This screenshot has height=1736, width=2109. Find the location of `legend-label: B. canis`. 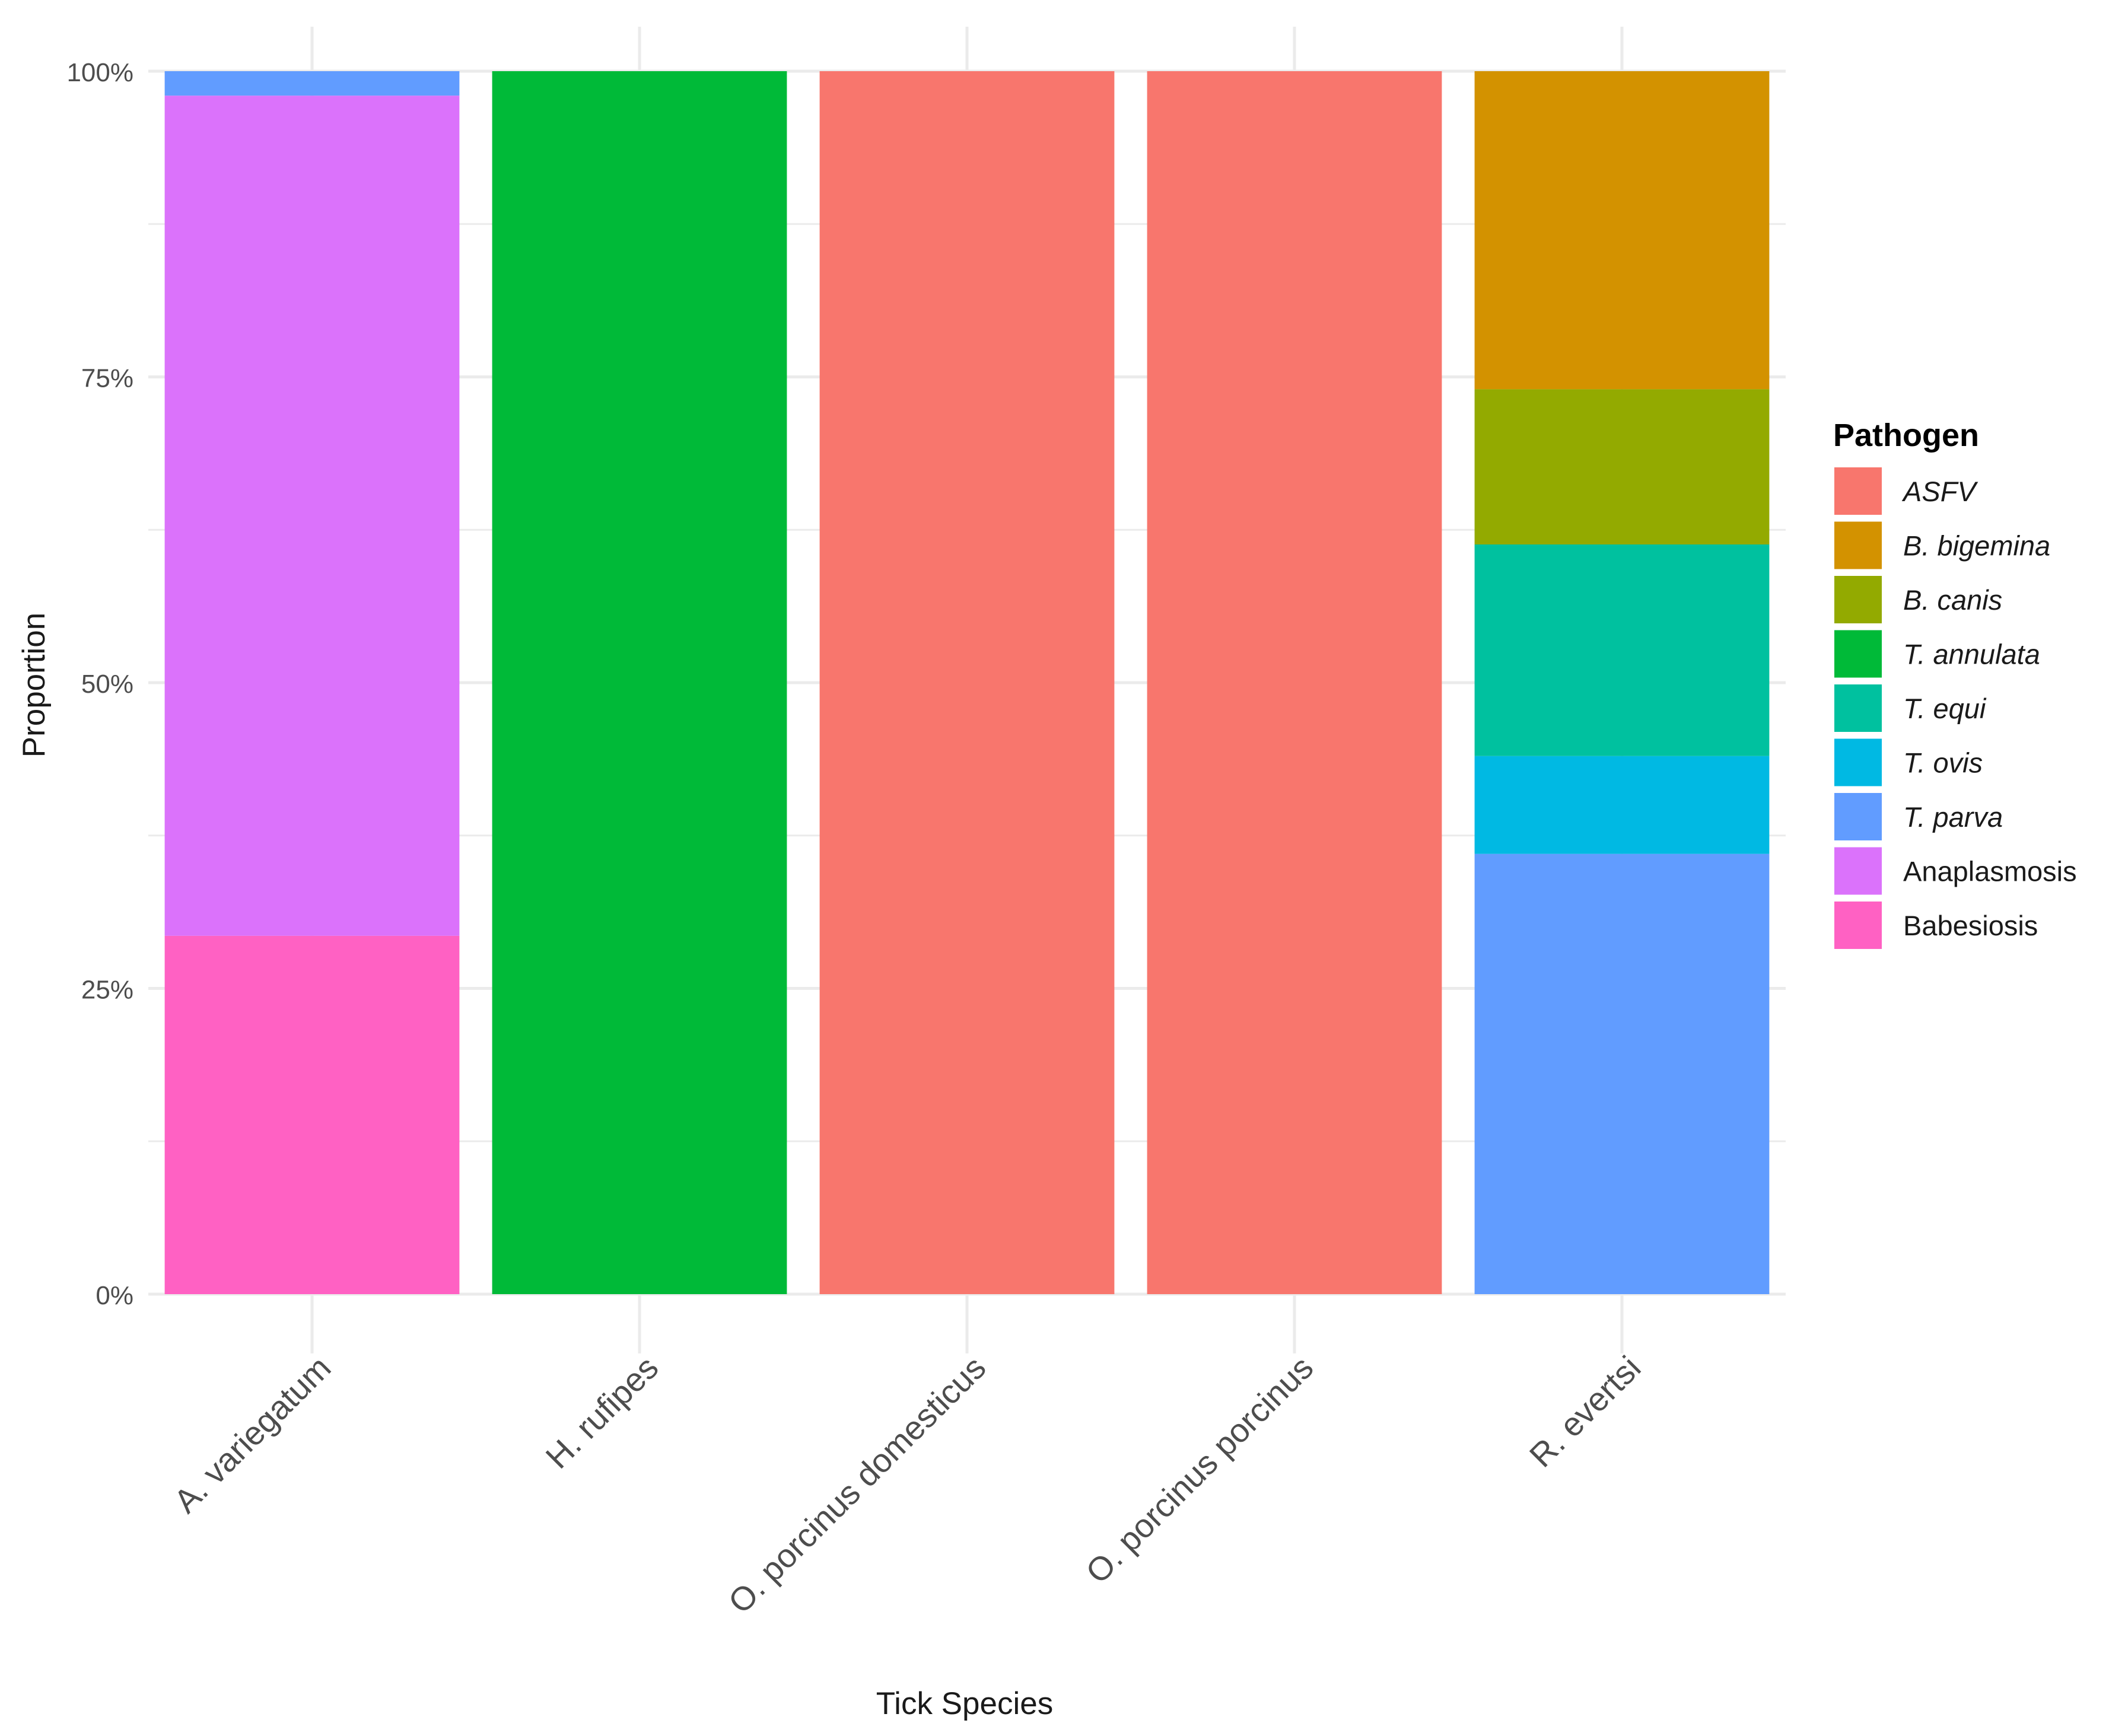

legend-label: B. canis is located at coordinates (1953, 600).